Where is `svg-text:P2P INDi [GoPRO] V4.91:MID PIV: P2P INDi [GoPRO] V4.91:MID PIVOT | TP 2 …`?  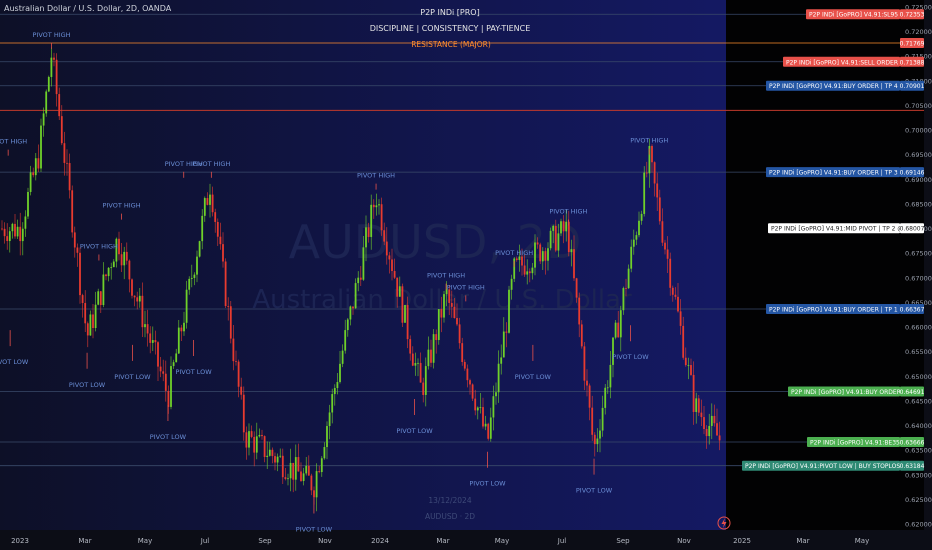
svg-text:P2P INDi [GoPRO] V4.91:MID PIV: P2P INDi [GoPRO] V4.91:MID PIVOT | TP 2 … is located at coordinates (837, 229).